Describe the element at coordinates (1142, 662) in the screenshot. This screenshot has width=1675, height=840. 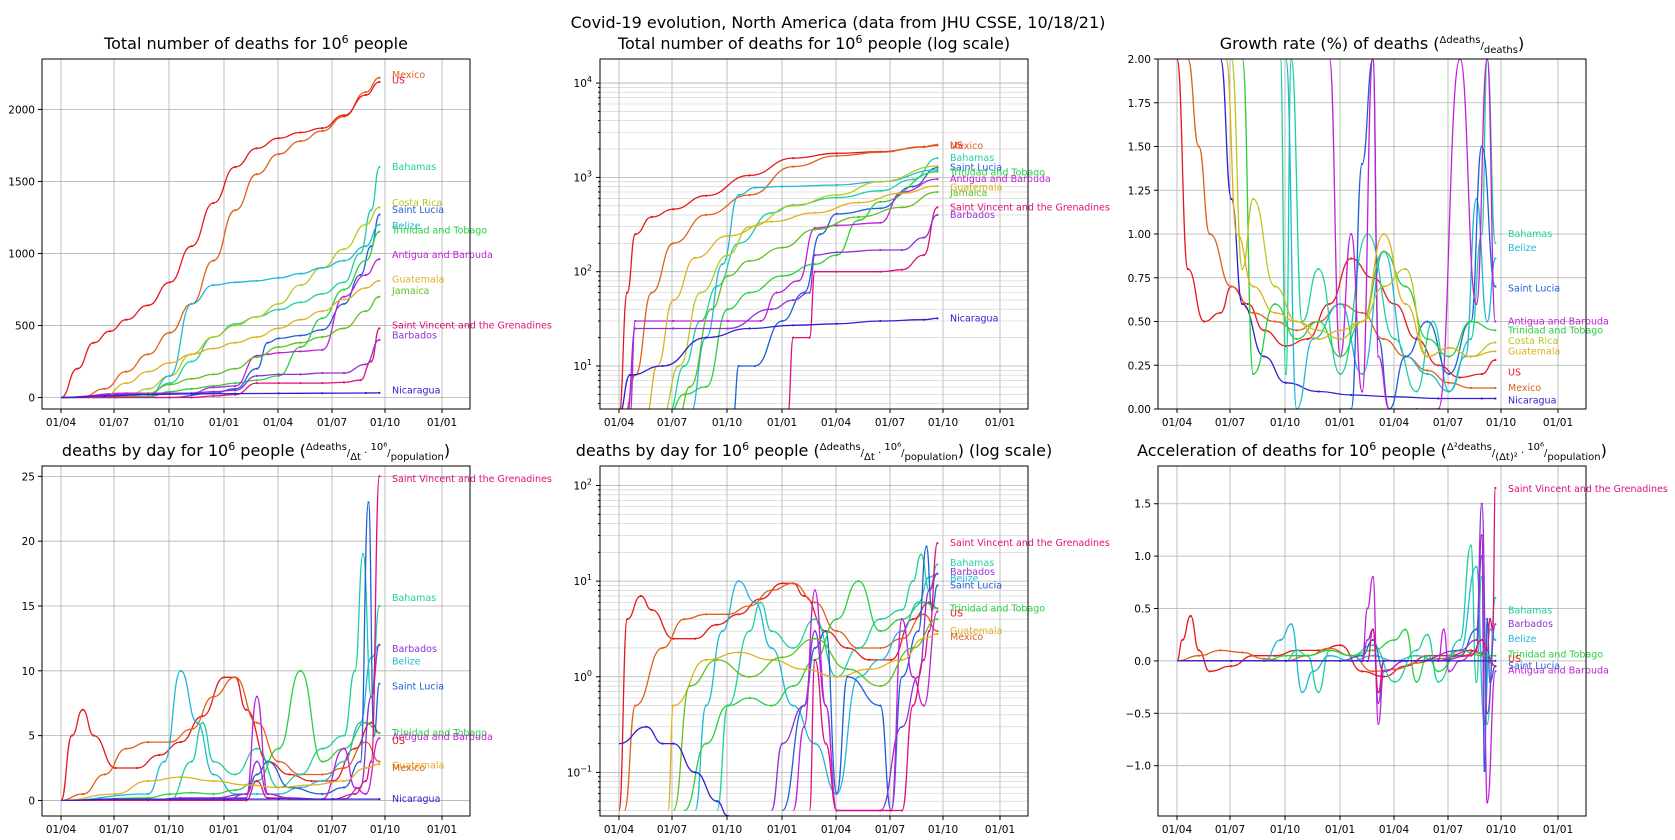
I see `y-tick-label: 0.0` at that location.